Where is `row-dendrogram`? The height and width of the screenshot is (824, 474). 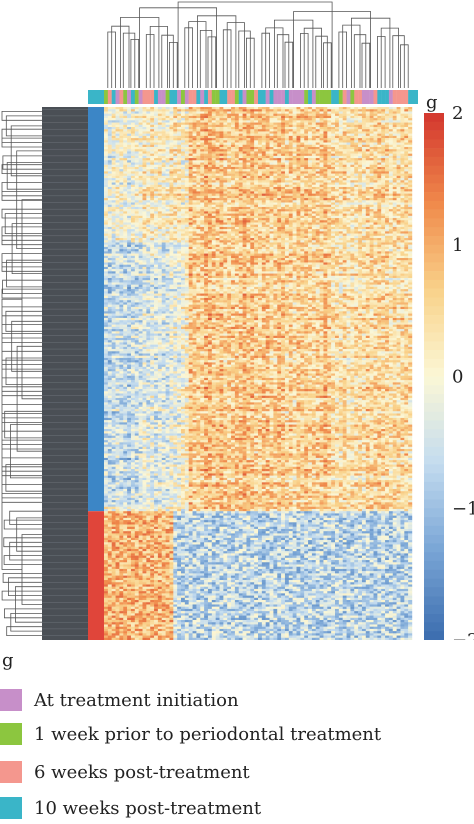
row-dendrogram is located at coordinates (21, 373).